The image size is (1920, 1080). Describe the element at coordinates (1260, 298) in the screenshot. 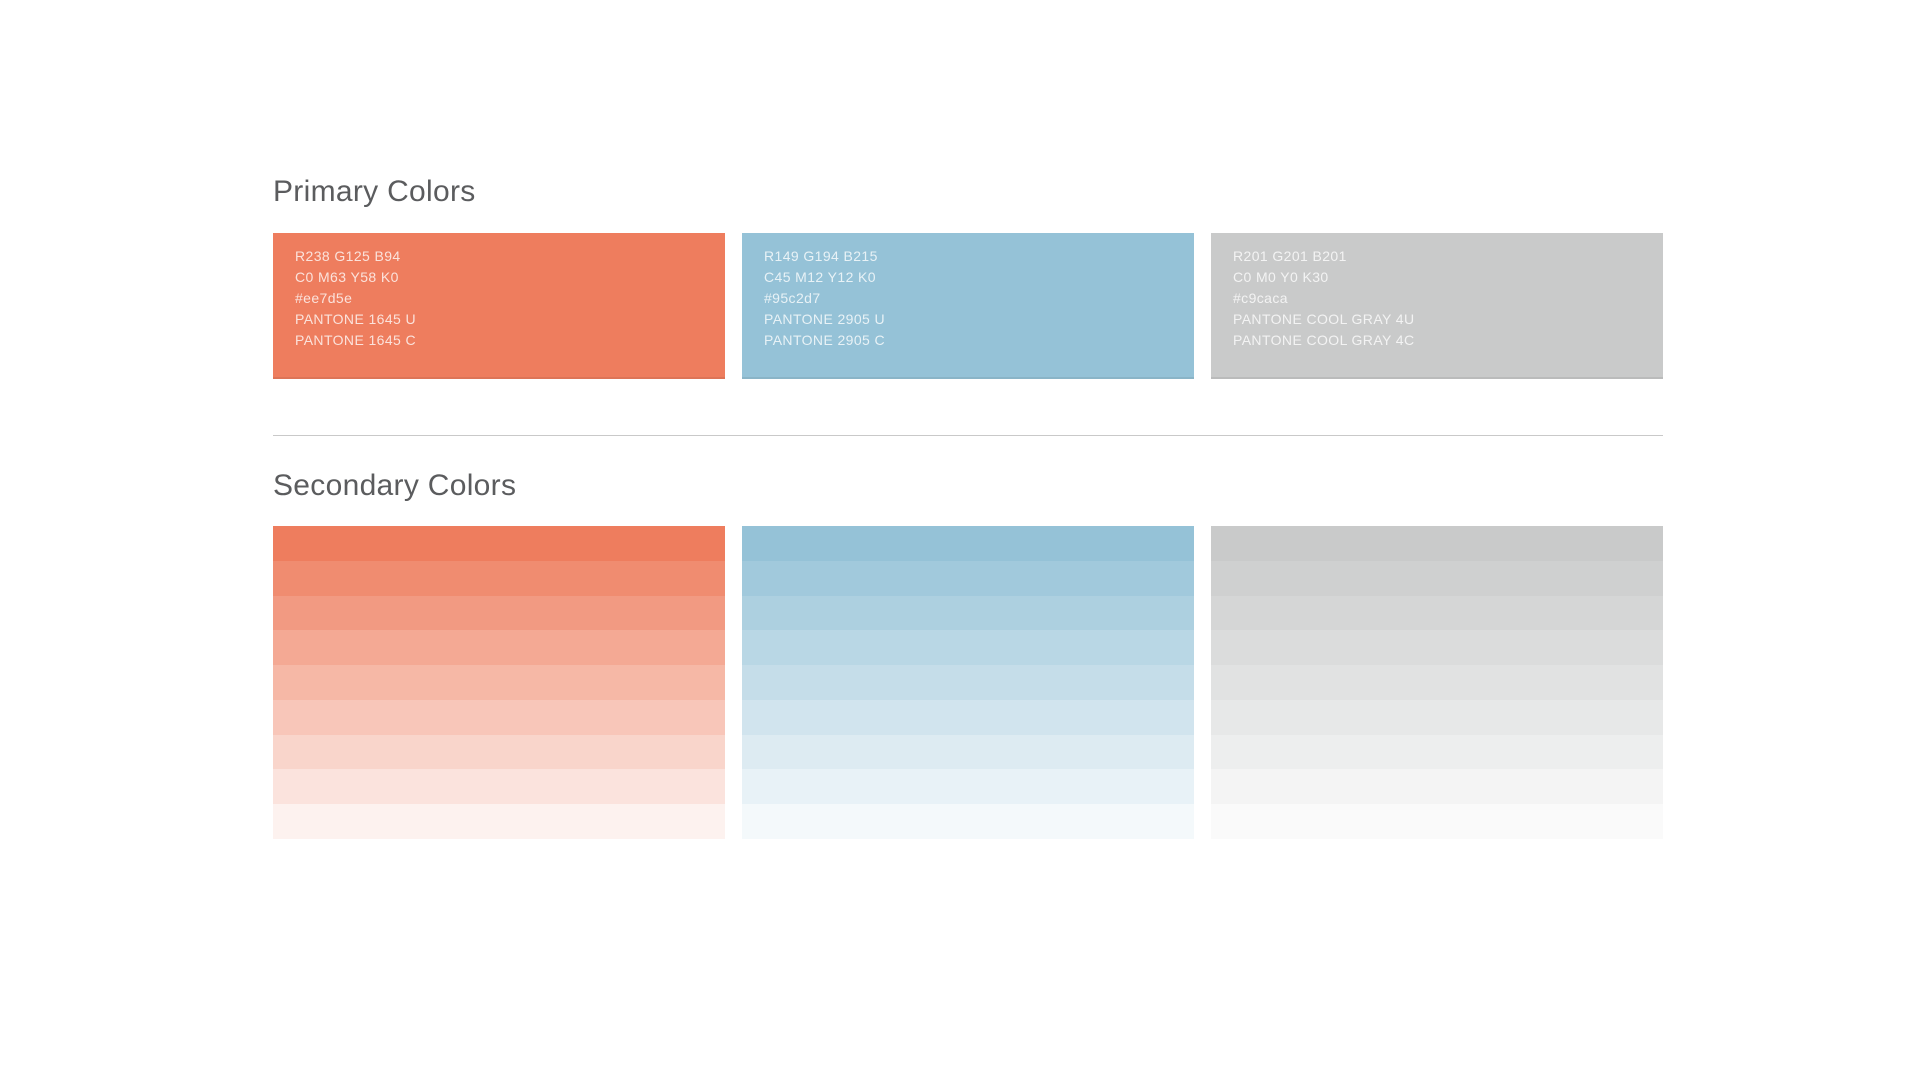

I see `swatch-spec-line: #c9caca` at that location.